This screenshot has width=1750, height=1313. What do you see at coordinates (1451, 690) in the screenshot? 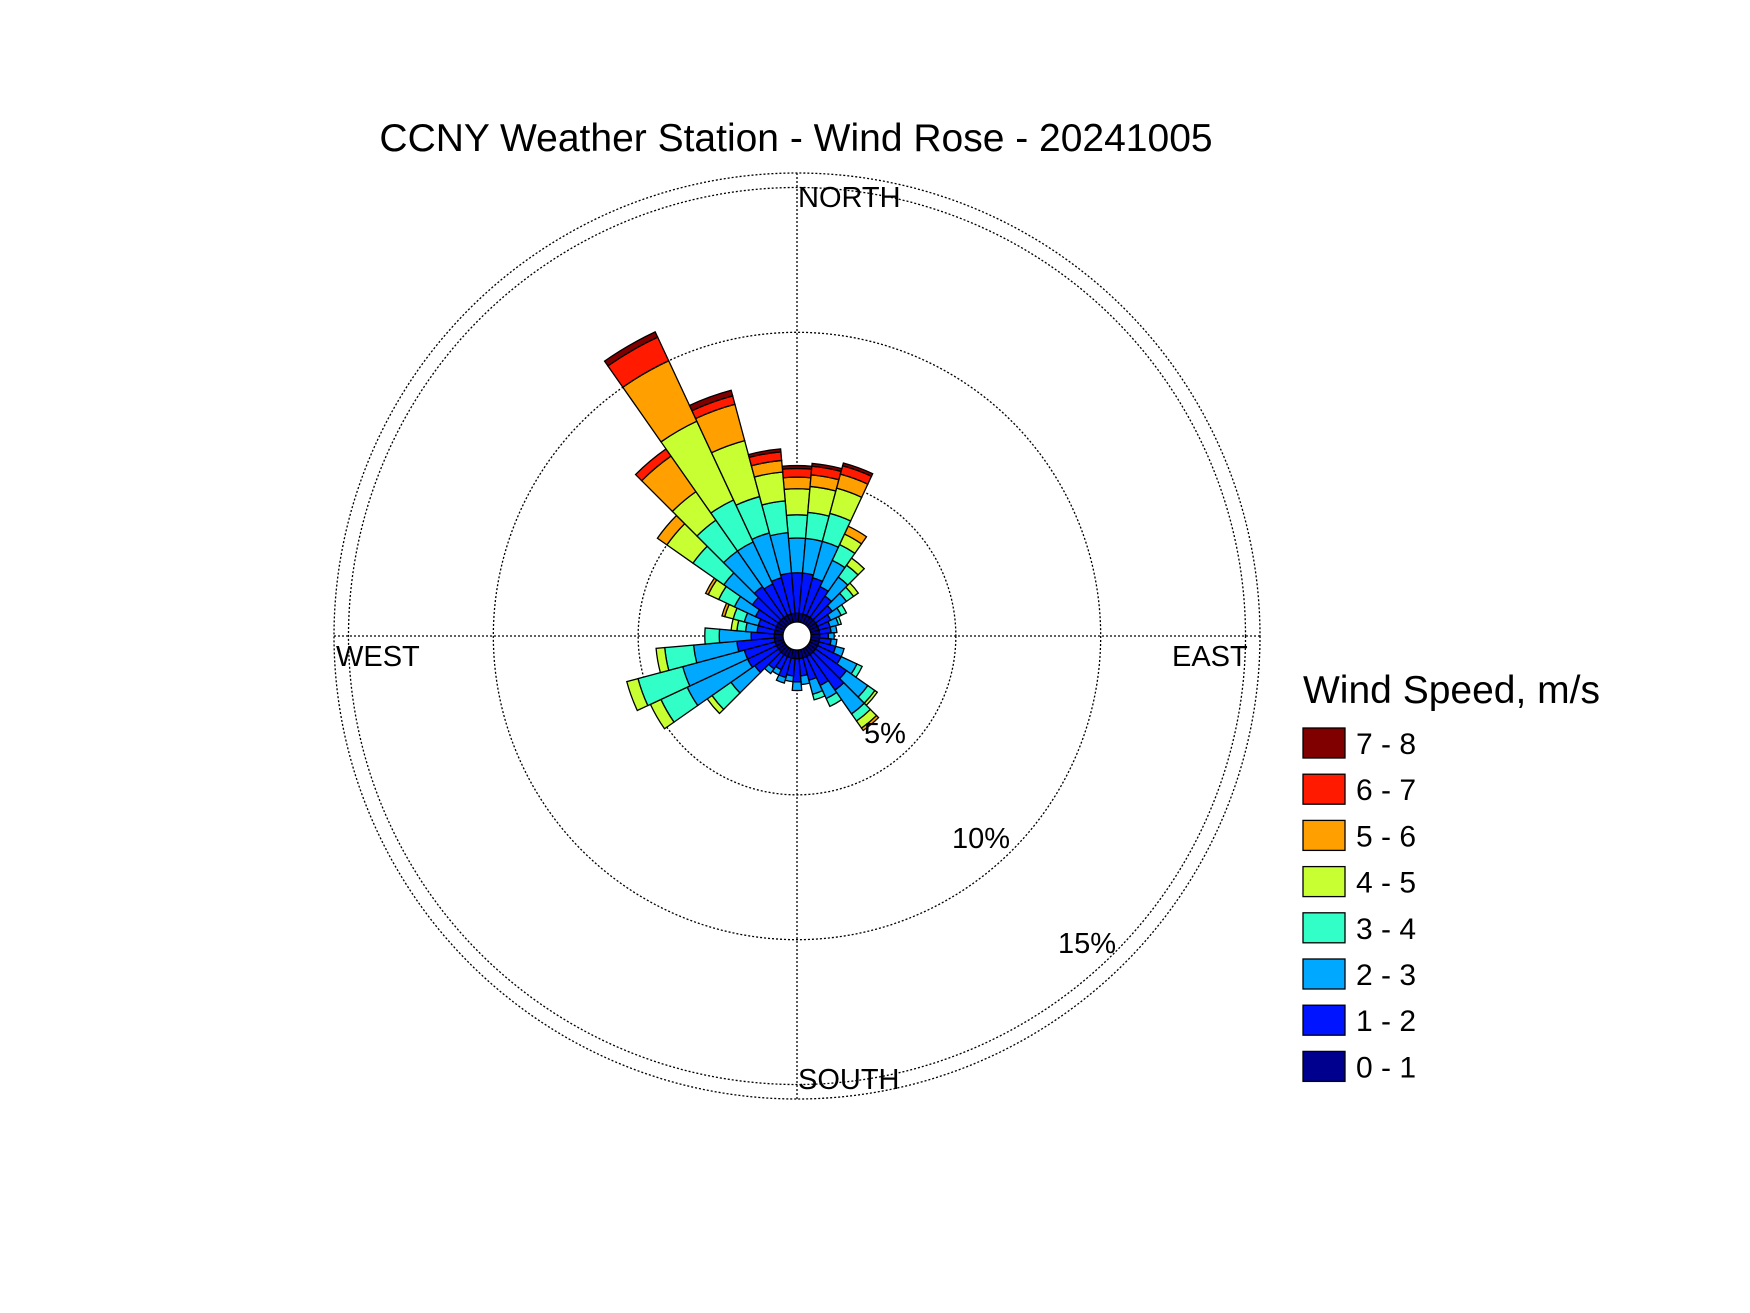
I see `legend-title: Wind Speed, m/s` at bounding box center [1451, 690].